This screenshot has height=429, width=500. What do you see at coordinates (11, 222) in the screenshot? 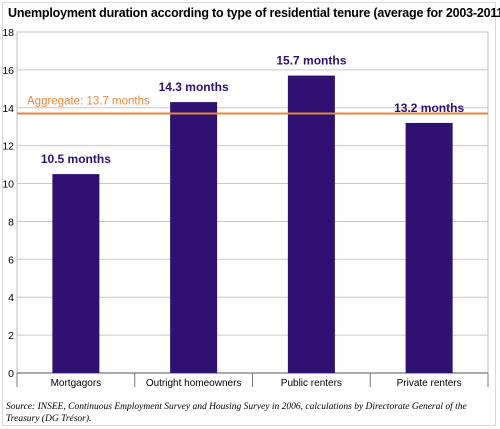
I see `y-tick-label: 8` at bounding box center [11, 222].